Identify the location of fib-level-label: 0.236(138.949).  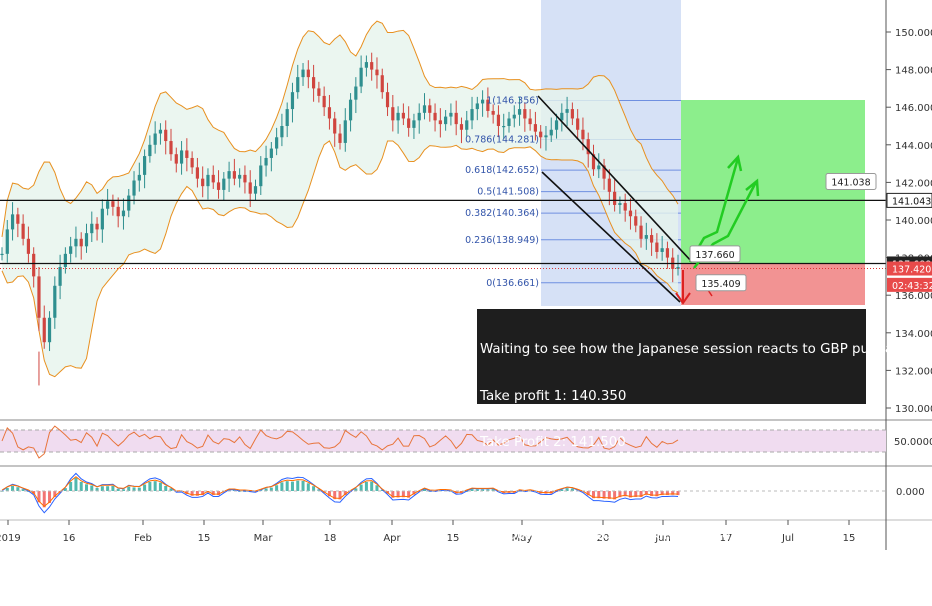
(502, 240).